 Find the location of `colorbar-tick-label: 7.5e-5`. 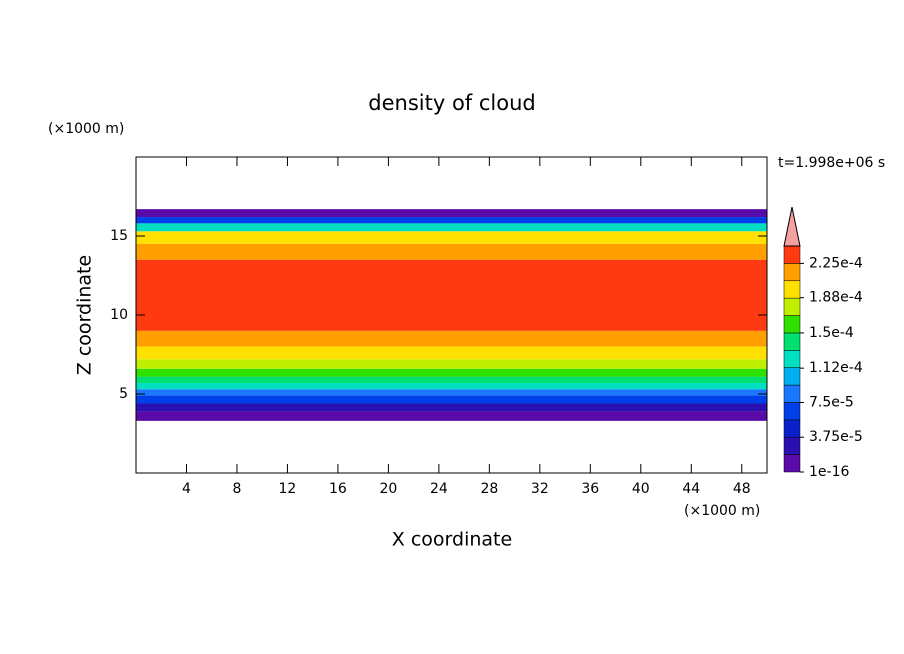

colorbar-tick-label: 7.5e-5 is located at coordinates (831, 402).